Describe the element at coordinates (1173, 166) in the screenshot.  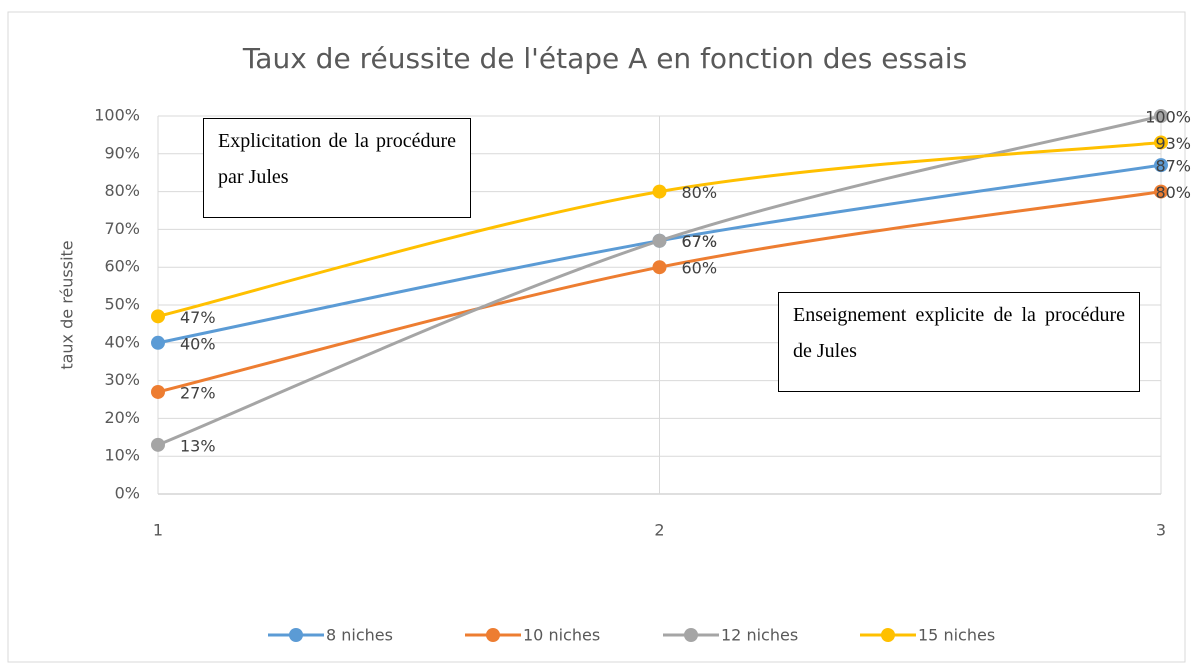
I see `data-label: 87%` at that location.